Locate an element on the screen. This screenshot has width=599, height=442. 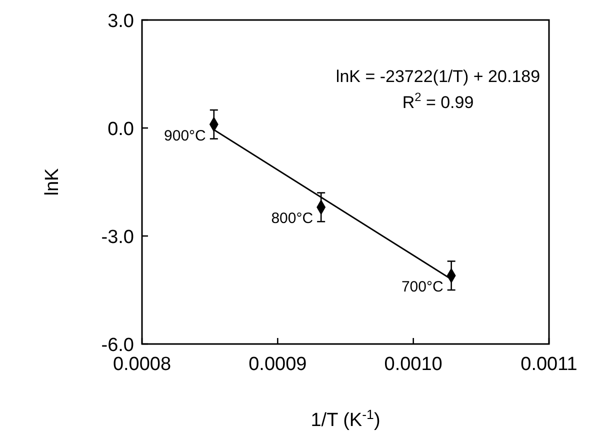
annotation: R$^{2}$ = 0.99 is located at coordinates (438, 101).